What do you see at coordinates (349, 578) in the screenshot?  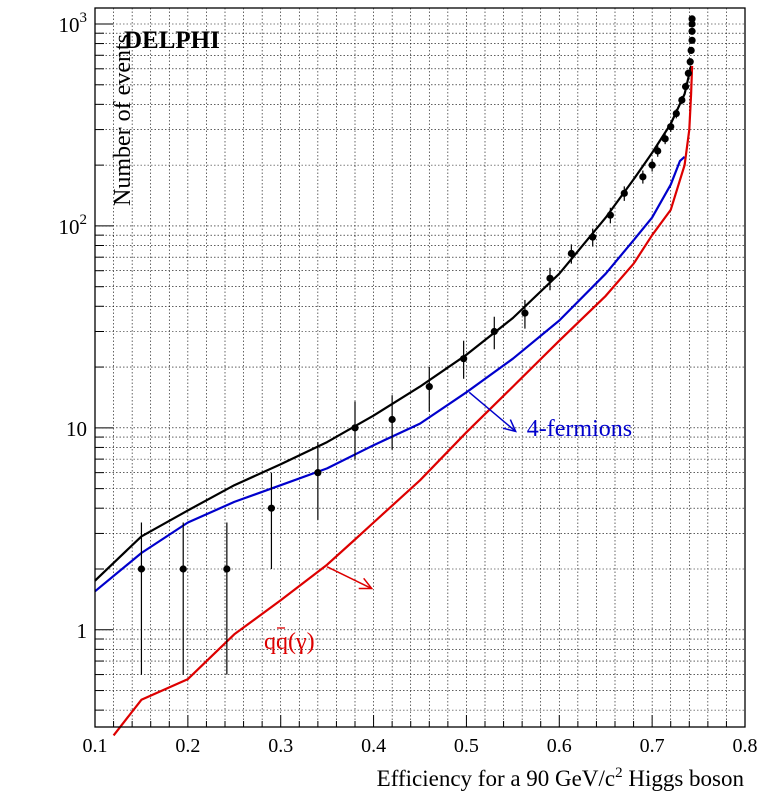 I see `qq-label-arrow` at bounding box center [349, 578].